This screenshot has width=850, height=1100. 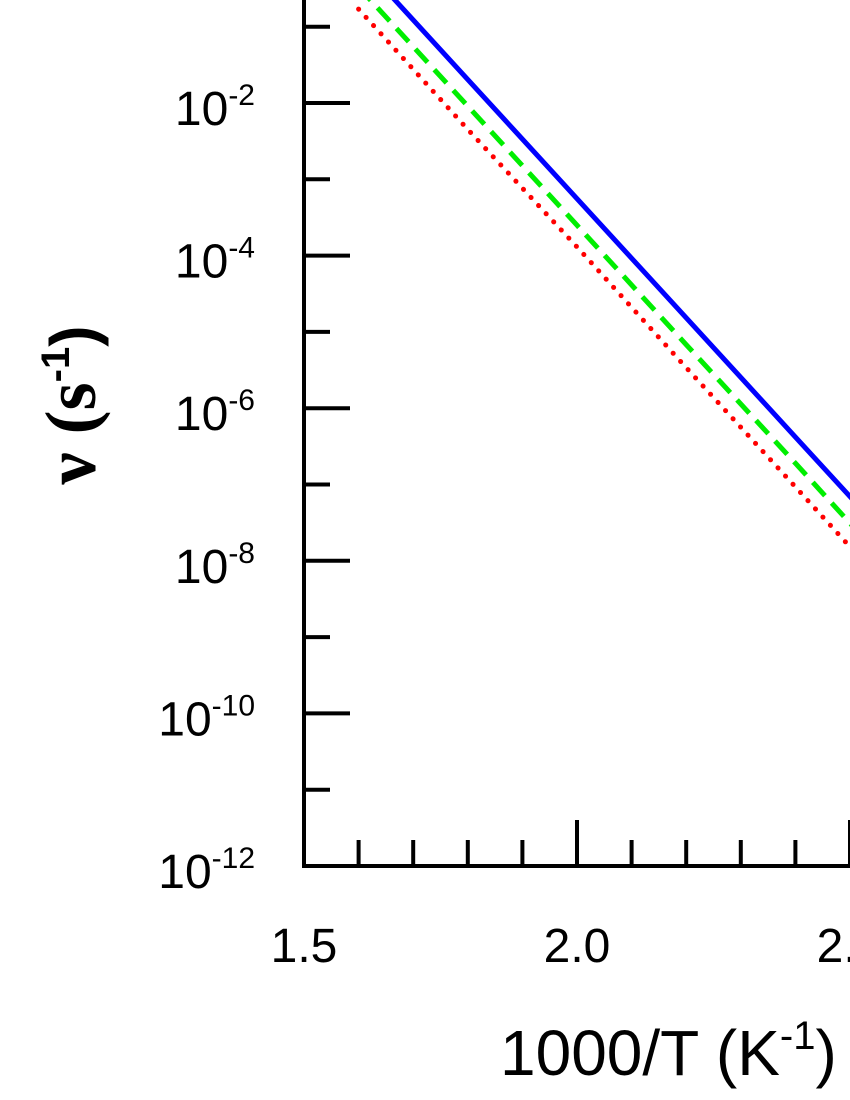 I want to click on y-tick-sup: -12, so click(x=233, y=858).